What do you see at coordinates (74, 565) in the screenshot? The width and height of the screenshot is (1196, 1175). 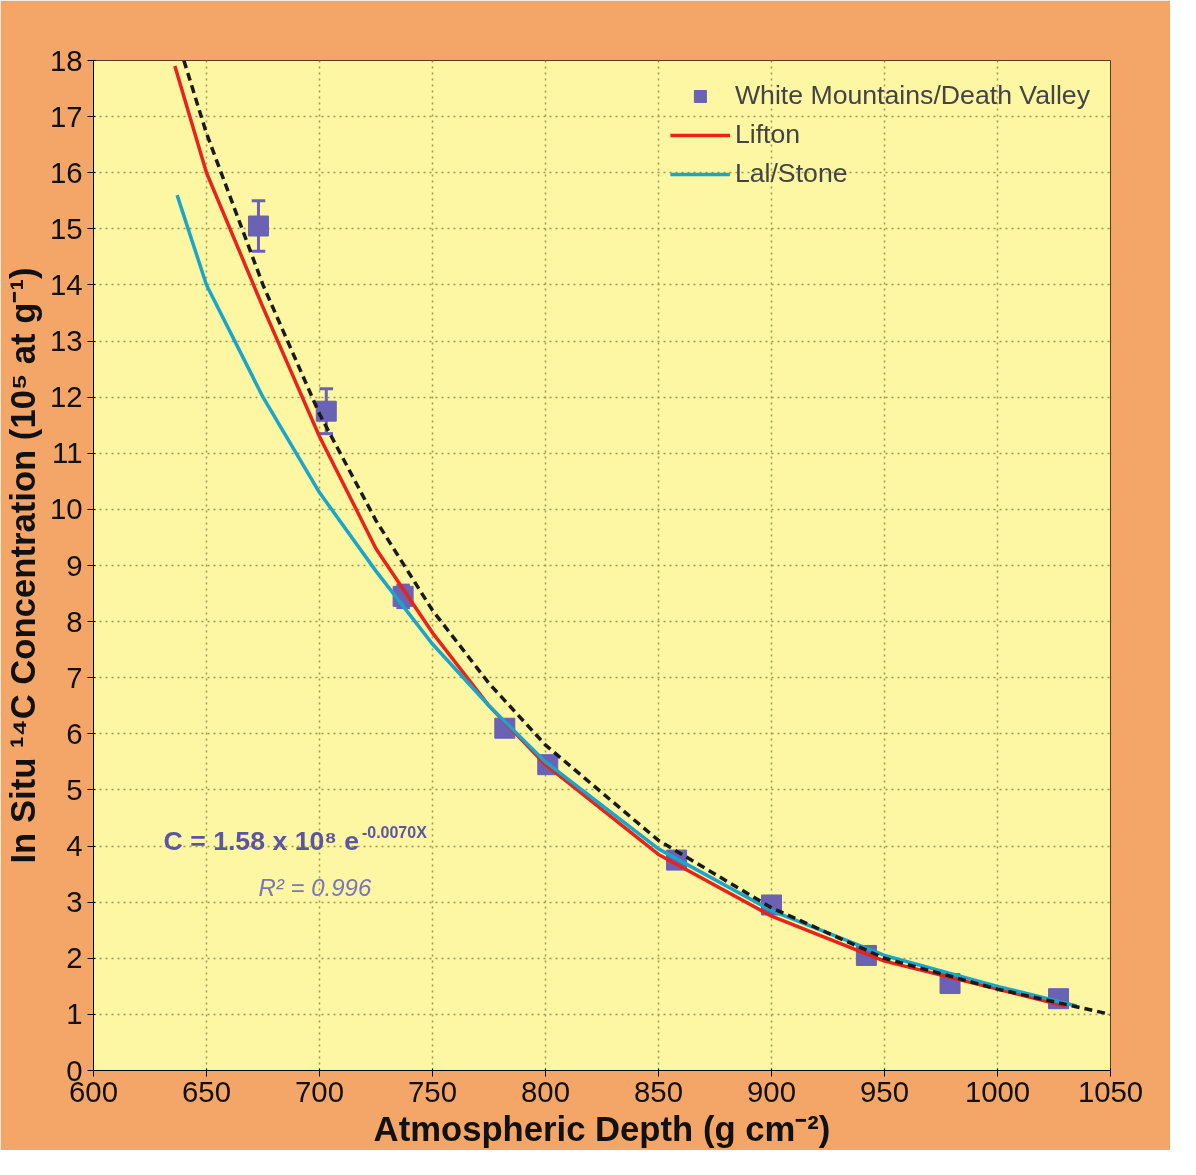 I see `y-tick-label: 9` at bounding box center [74, 565].